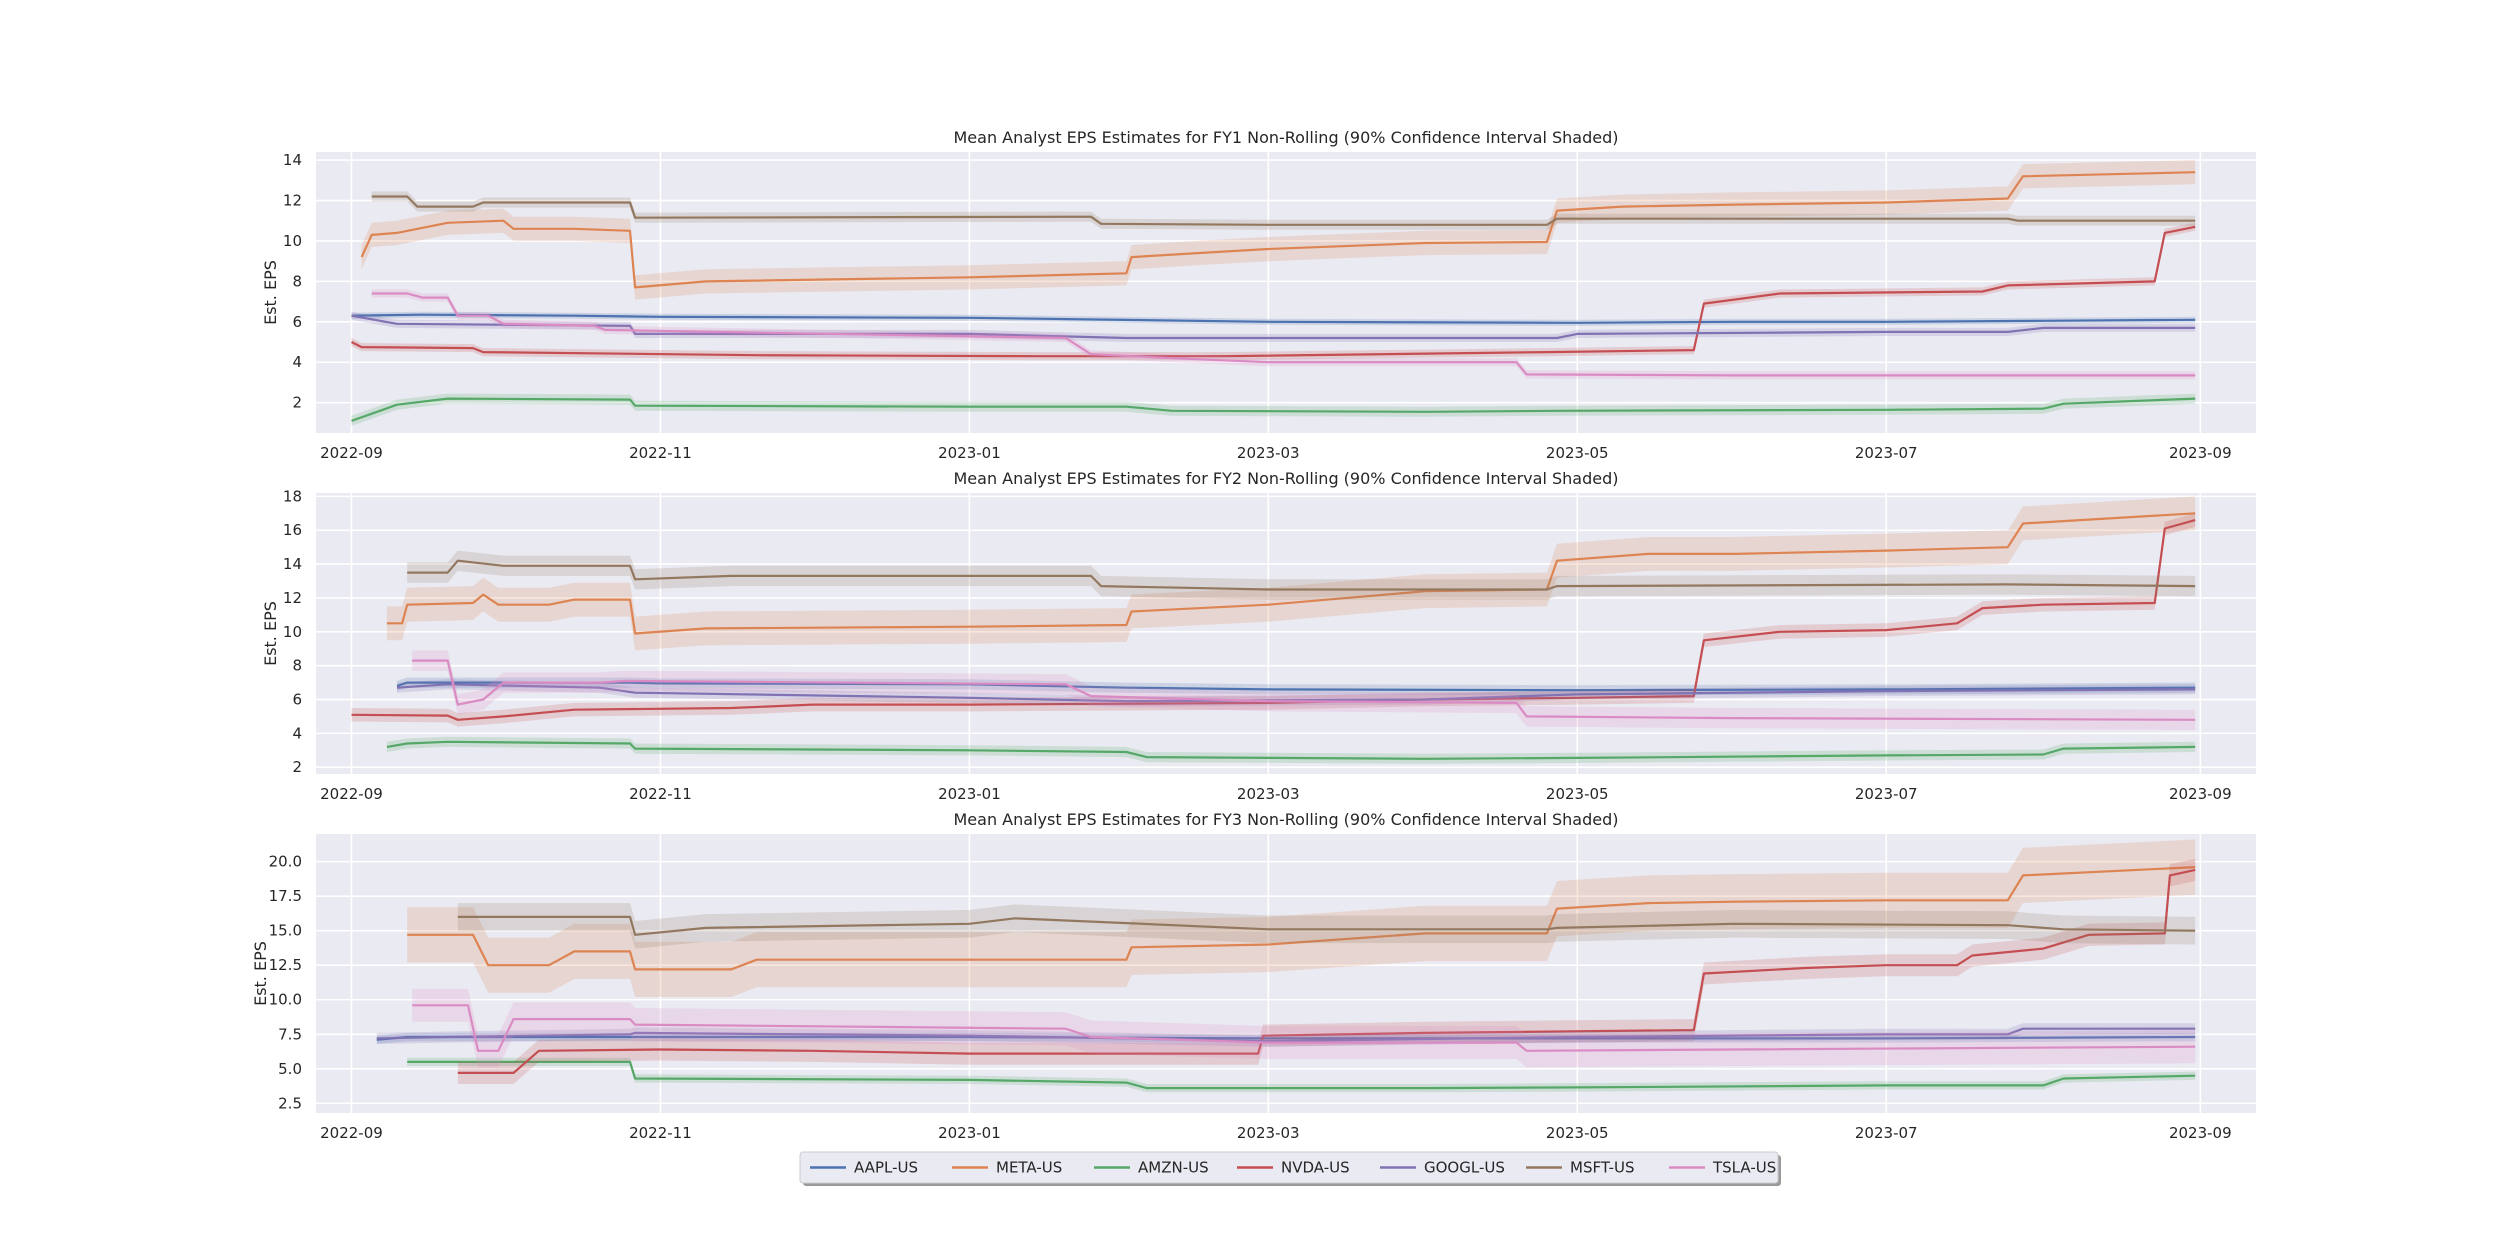 The image size is (2500, 1254). What do you see at coordinates (290, 1069) in the screenshot?
I see `y-tick-label: 5.0` at bounding box center [290, 1069].